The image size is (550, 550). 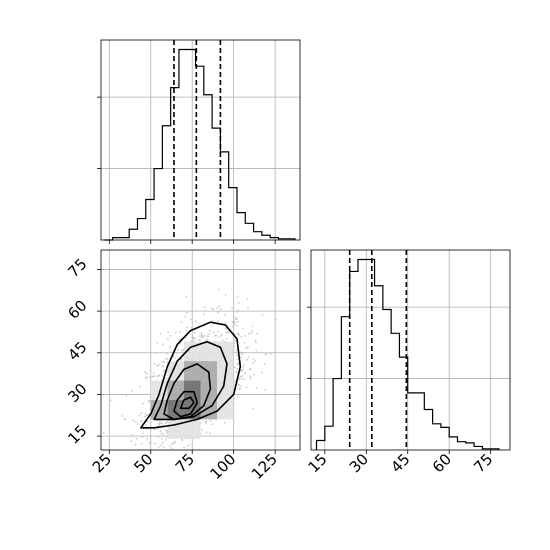 What do you see at coordinates (317, 463) in the screenshot?
I see `right-x-tick-label: 15` at bounding box center [317, 463].